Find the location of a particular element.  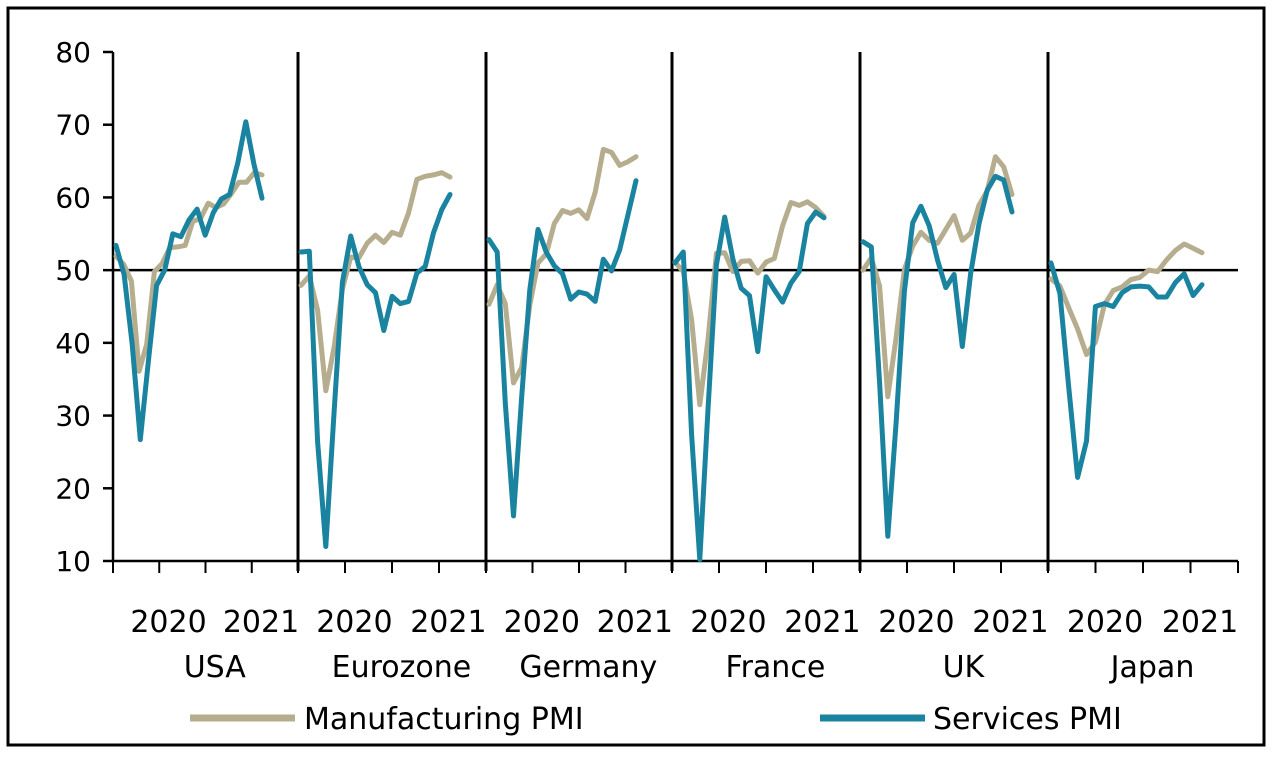

manufacturing-pmi-line-france is located at coordinates (749, 303).